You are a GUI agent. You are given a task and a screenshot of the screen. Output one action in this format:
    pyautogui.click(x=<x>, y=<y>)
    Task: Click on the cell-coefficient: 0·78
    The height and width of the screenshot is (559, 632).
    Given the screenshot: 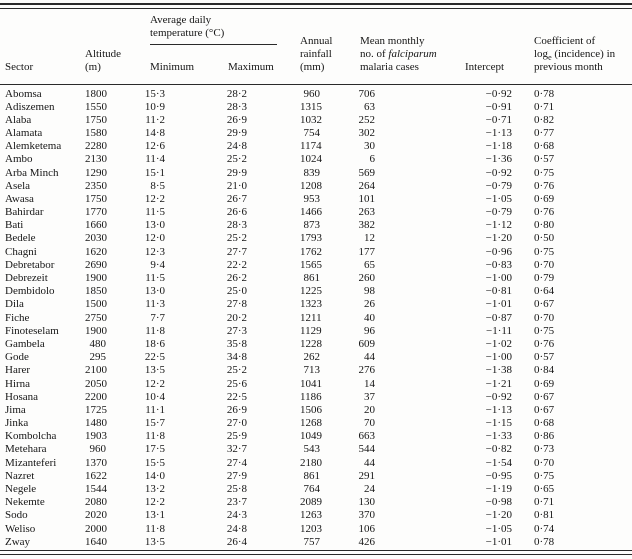 What is the action you would take?
    pyautogui.click(x=544, y=541)
    